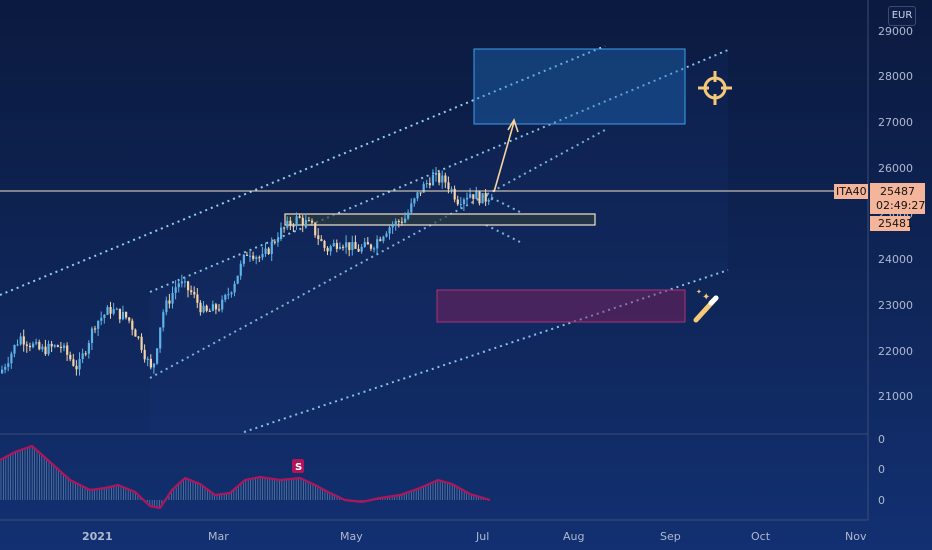  I want to click on time-axis: 2021 Mar May Jul Aug Sep Oct Nov, so click(474, 536).